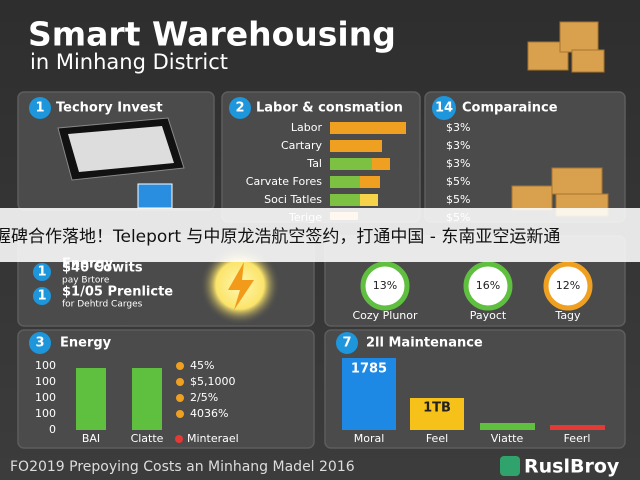 This screenshot has width=640, height=480. I want to click on item-note: for Dehtrd Carges, so click(102, 305).